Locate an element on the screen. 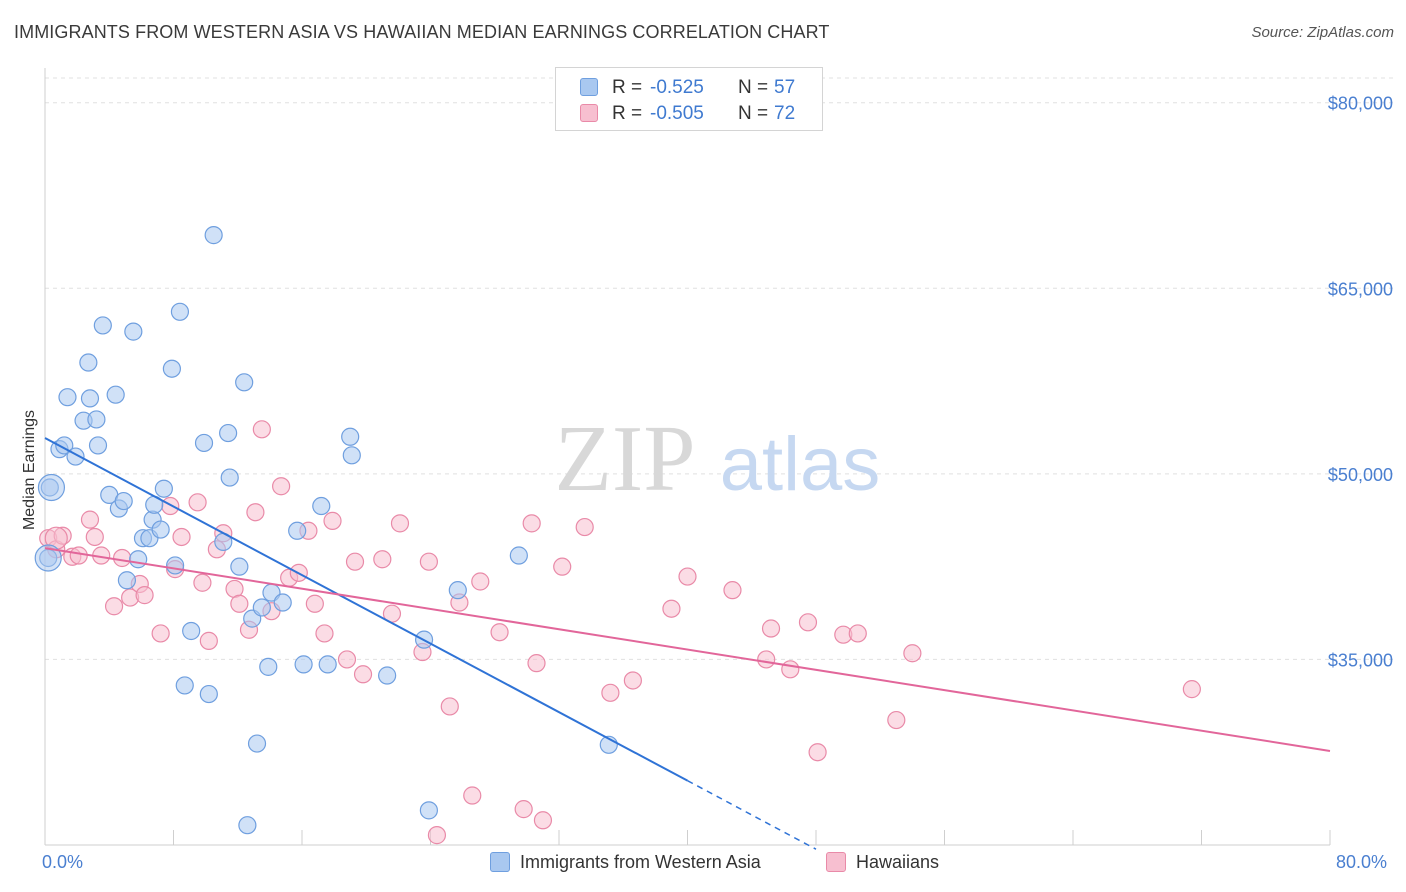  x-tick-min: 0.0% is located at coordinates (63, 862).